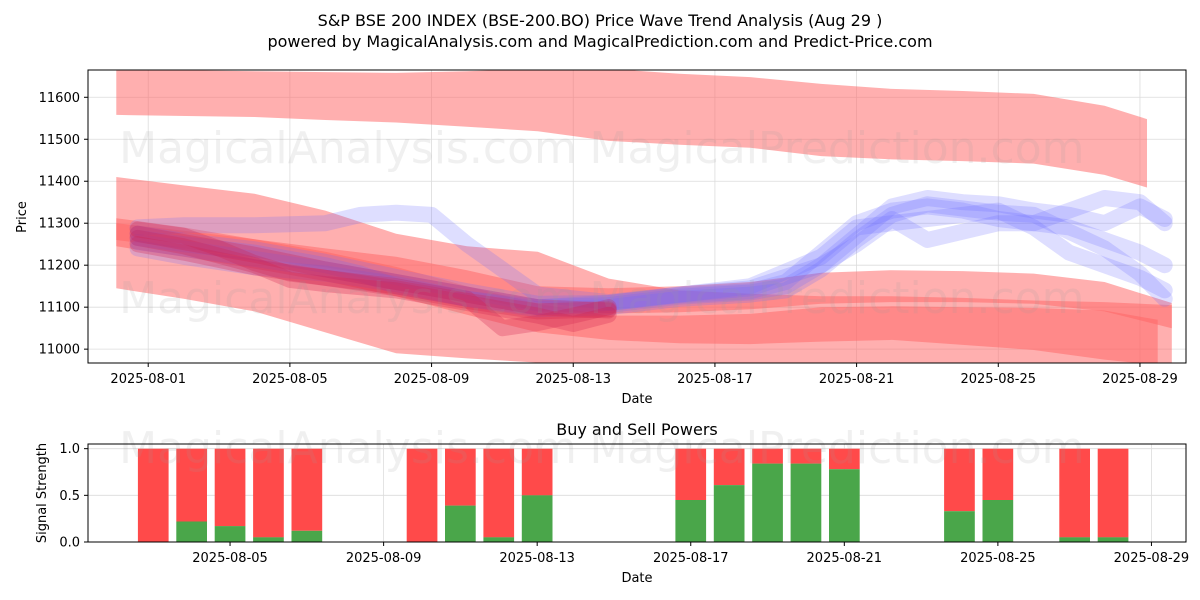  What do you see at coordinates (59, 308) in the screenshot?
I see `price-y-tick-label: 11100` at bounding box center [59, 308].